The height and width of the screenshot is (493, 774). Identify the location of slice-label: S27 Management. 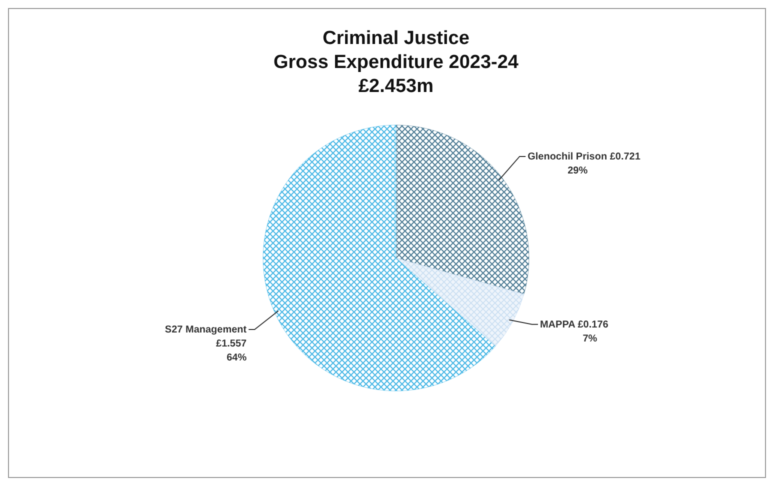
(206, 330).